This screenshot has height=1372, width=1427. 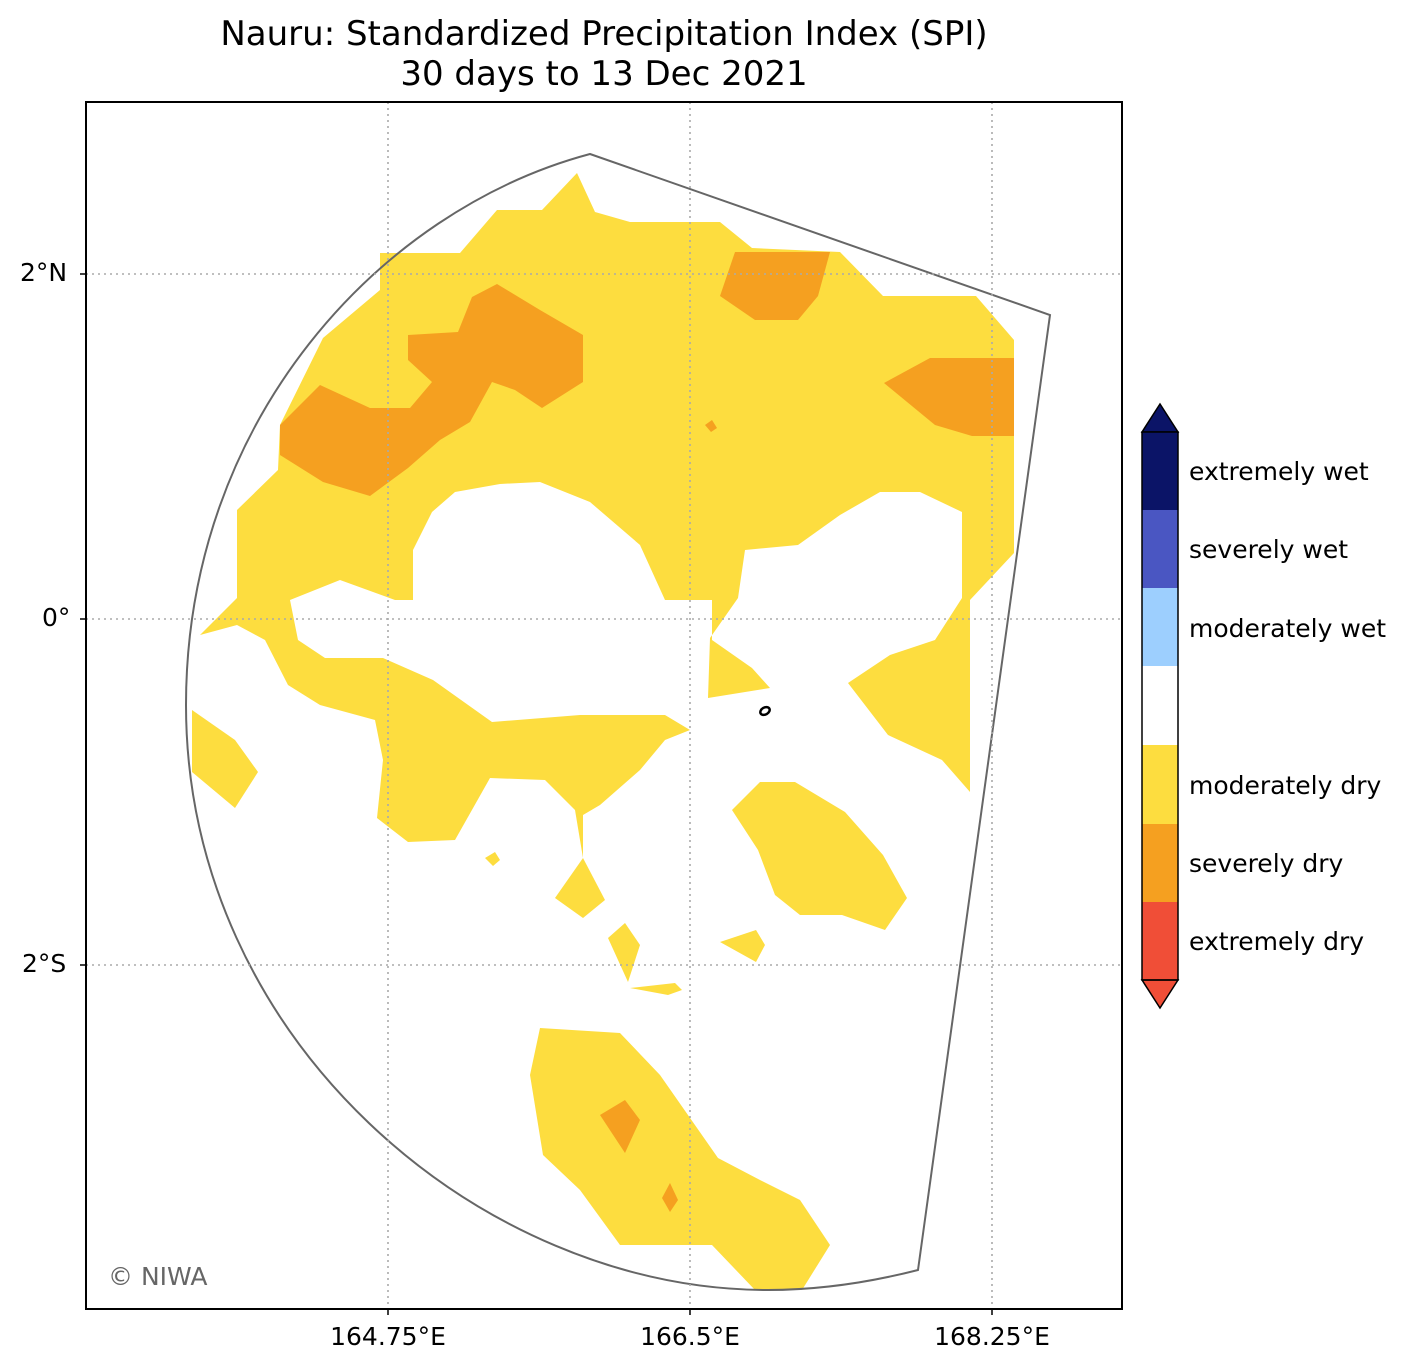 What do you see at coordinates (1160, 471) in the screenshot?
I see `colorbar-extremely-wet` at bounding box center [1160, 471].